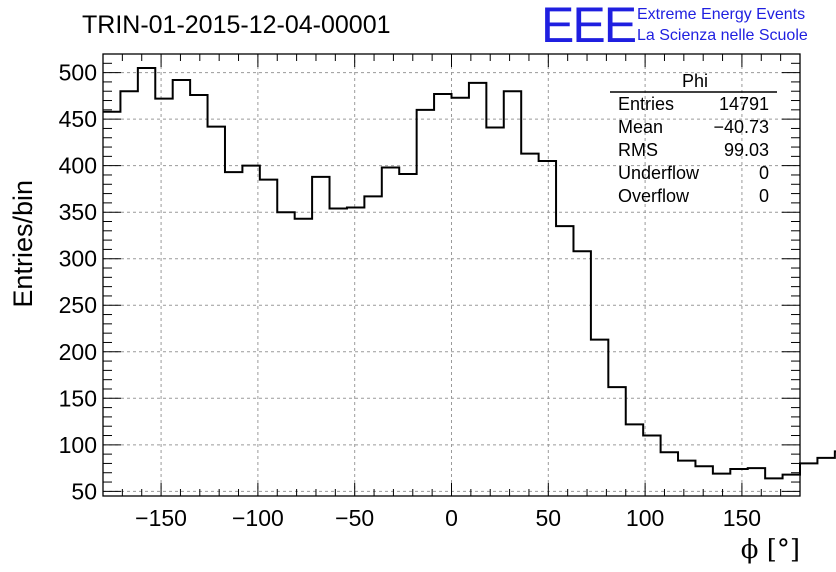 Image resolution: width=836 pixels, height=572 pixels. What do you see at coordinates (78, 259) in the screenshot?
I see `y-tick-label: 300` at bounding box center [78, 259].